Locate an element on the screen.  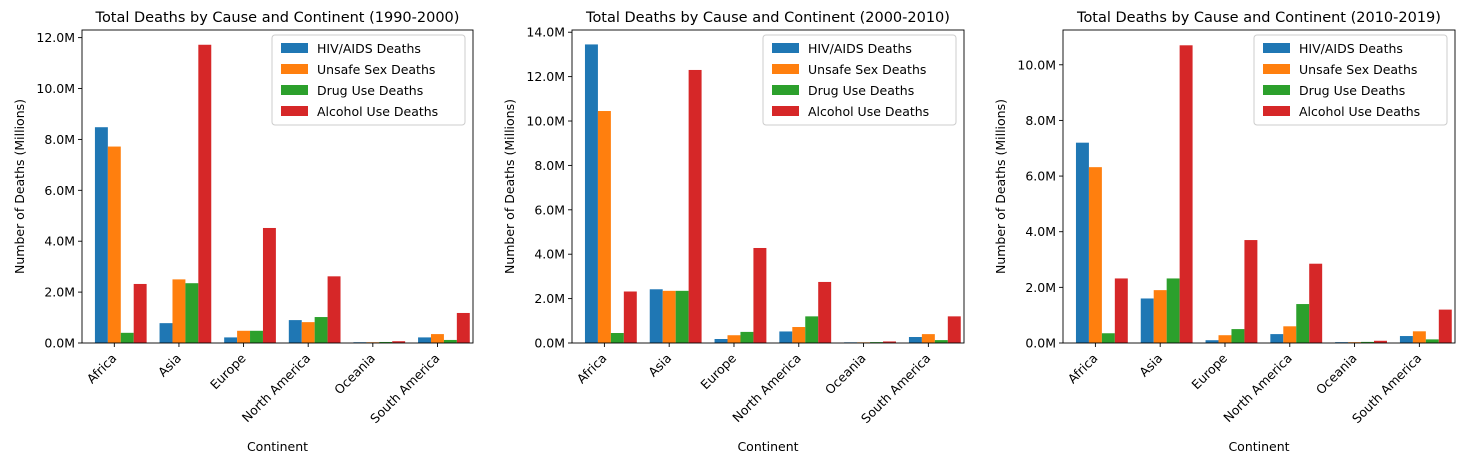
y-tick-label: 4.0M is located at coordinates (1040, 231).